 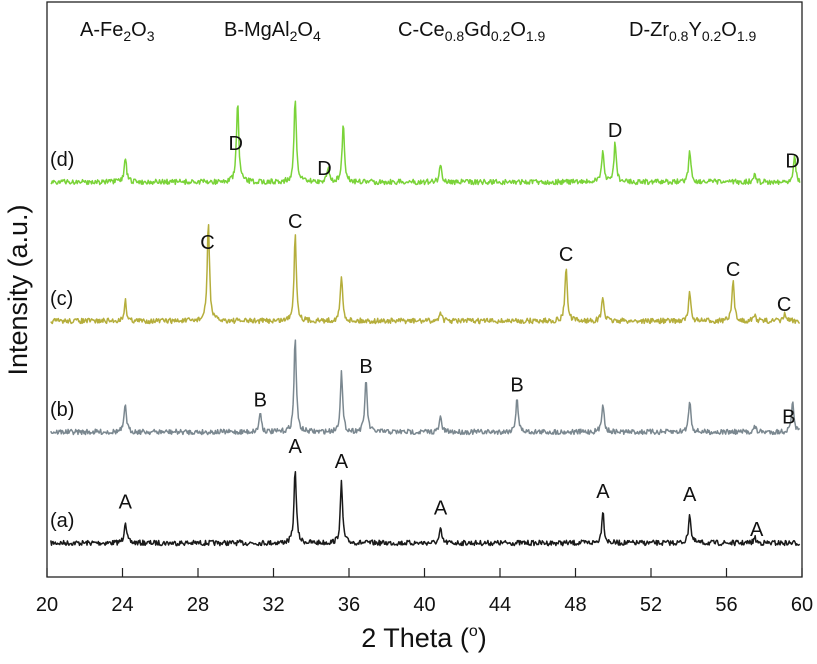 I want to click on x-tick-label-2: 28, so click(x=198, y=605).